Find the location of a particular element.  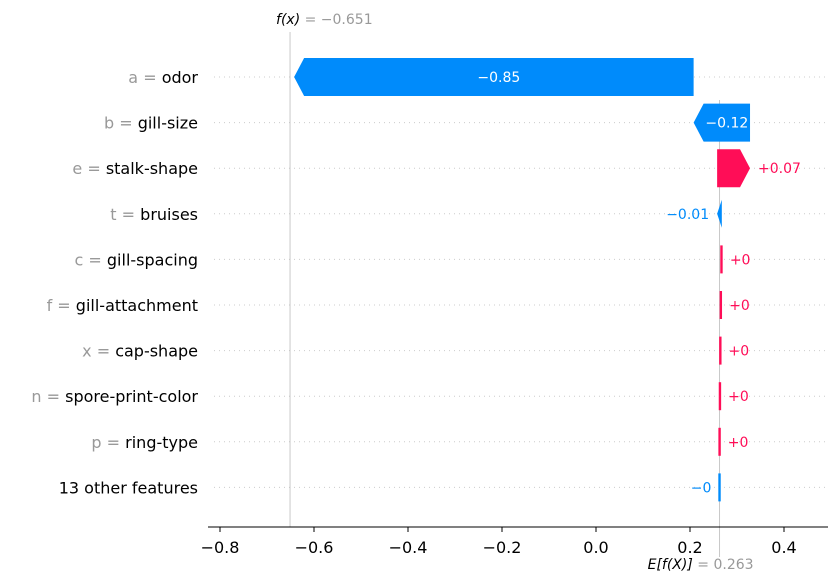

feature-value: c = is located at coordinates (91, 259).